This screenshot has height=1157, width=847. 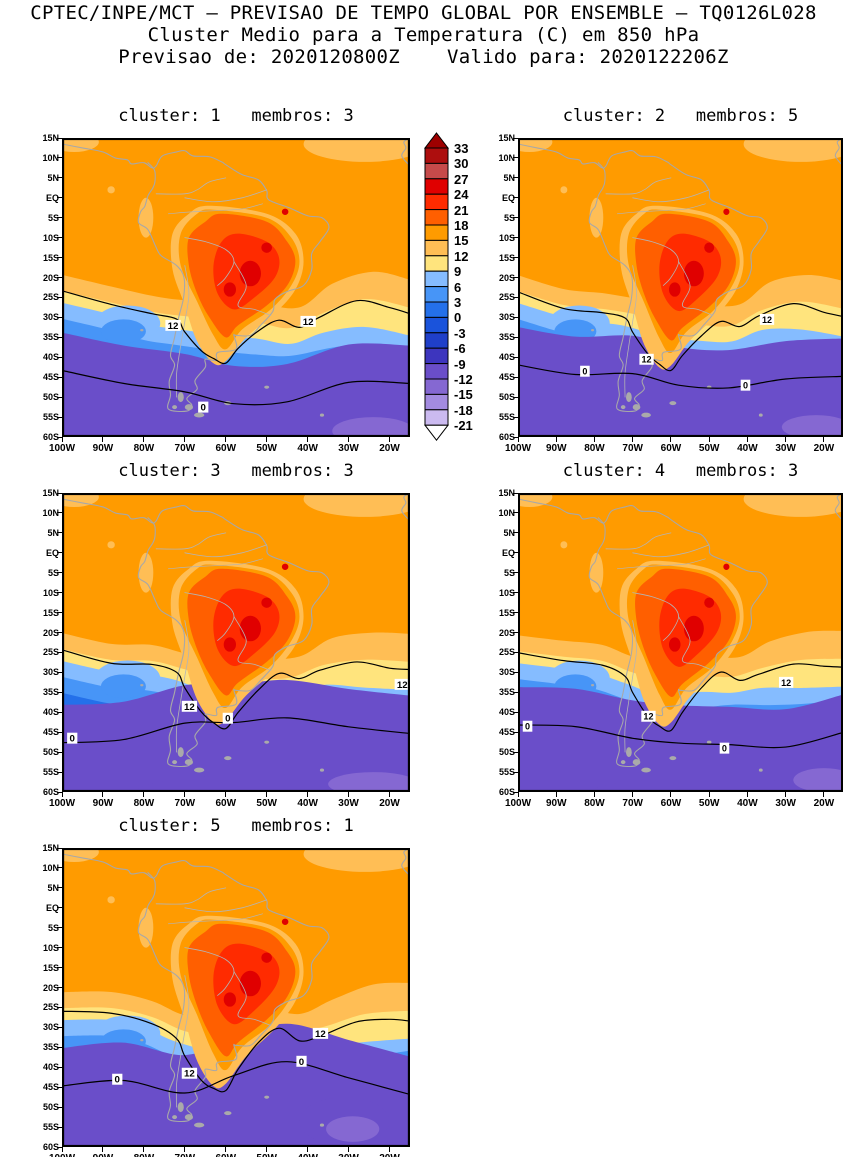 I want to click on legend-value--15: -15, so click(x=463, y=395).